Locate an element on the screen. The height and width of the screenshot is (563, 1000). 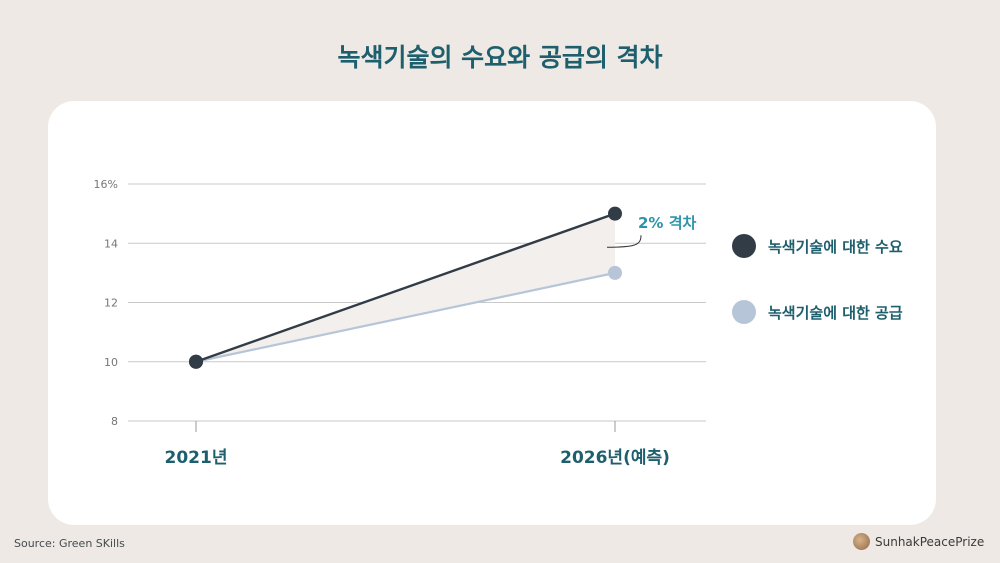
legend-label-supply: 녹색기술에 대한 공급 is located at coordinates (835, 312).